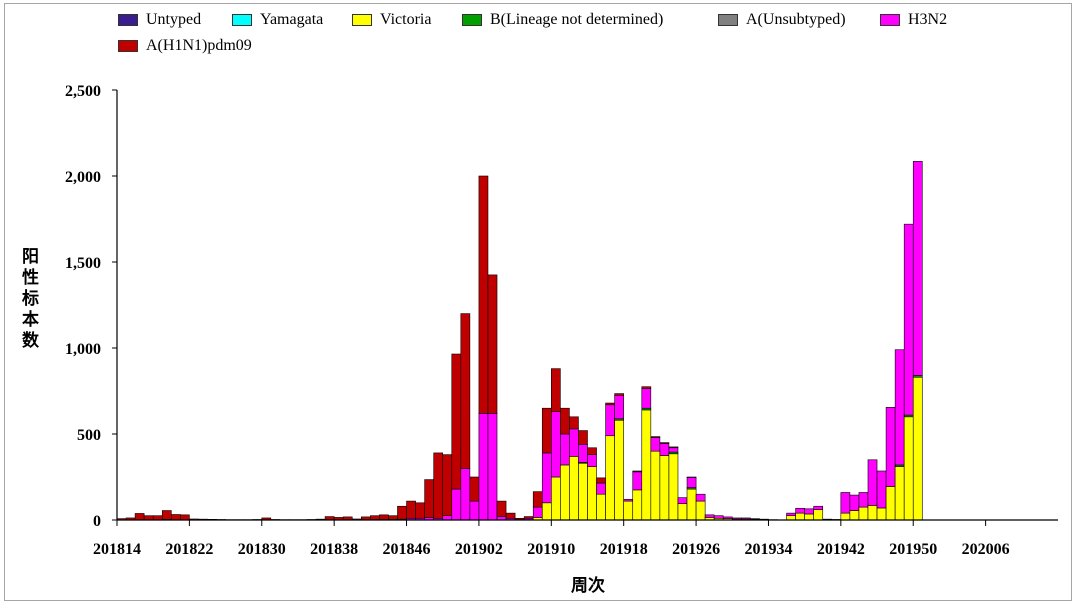  Describe the element at coordinates (537, 499) in the screenshot. I see `bar-201908-a-h1n1-pdm09` at that location.